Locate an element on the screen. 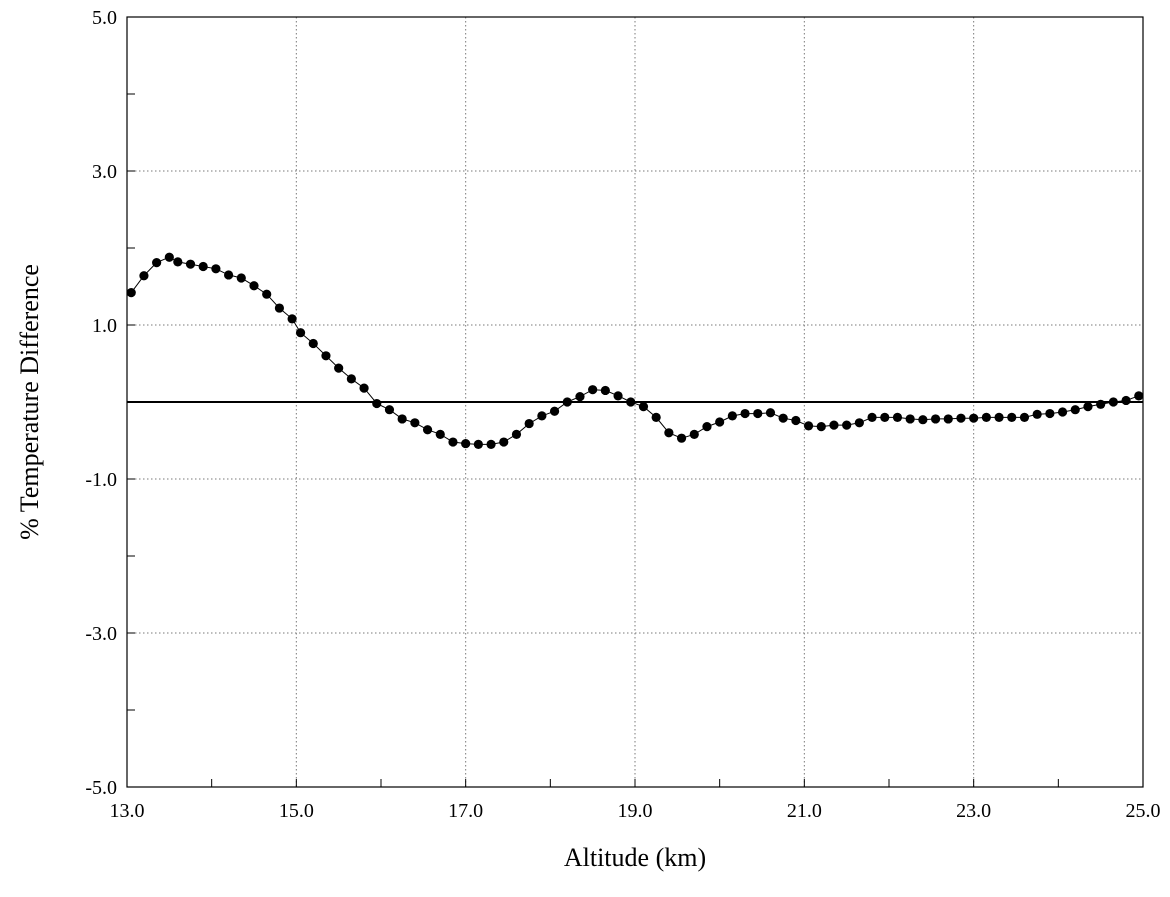 The height and width of the screenshot is (897, 1170). x-tick-labels: 13.0 15.0 17.0 19.0 21.0 23.0 25.0 is located at coordinates (635, 811).